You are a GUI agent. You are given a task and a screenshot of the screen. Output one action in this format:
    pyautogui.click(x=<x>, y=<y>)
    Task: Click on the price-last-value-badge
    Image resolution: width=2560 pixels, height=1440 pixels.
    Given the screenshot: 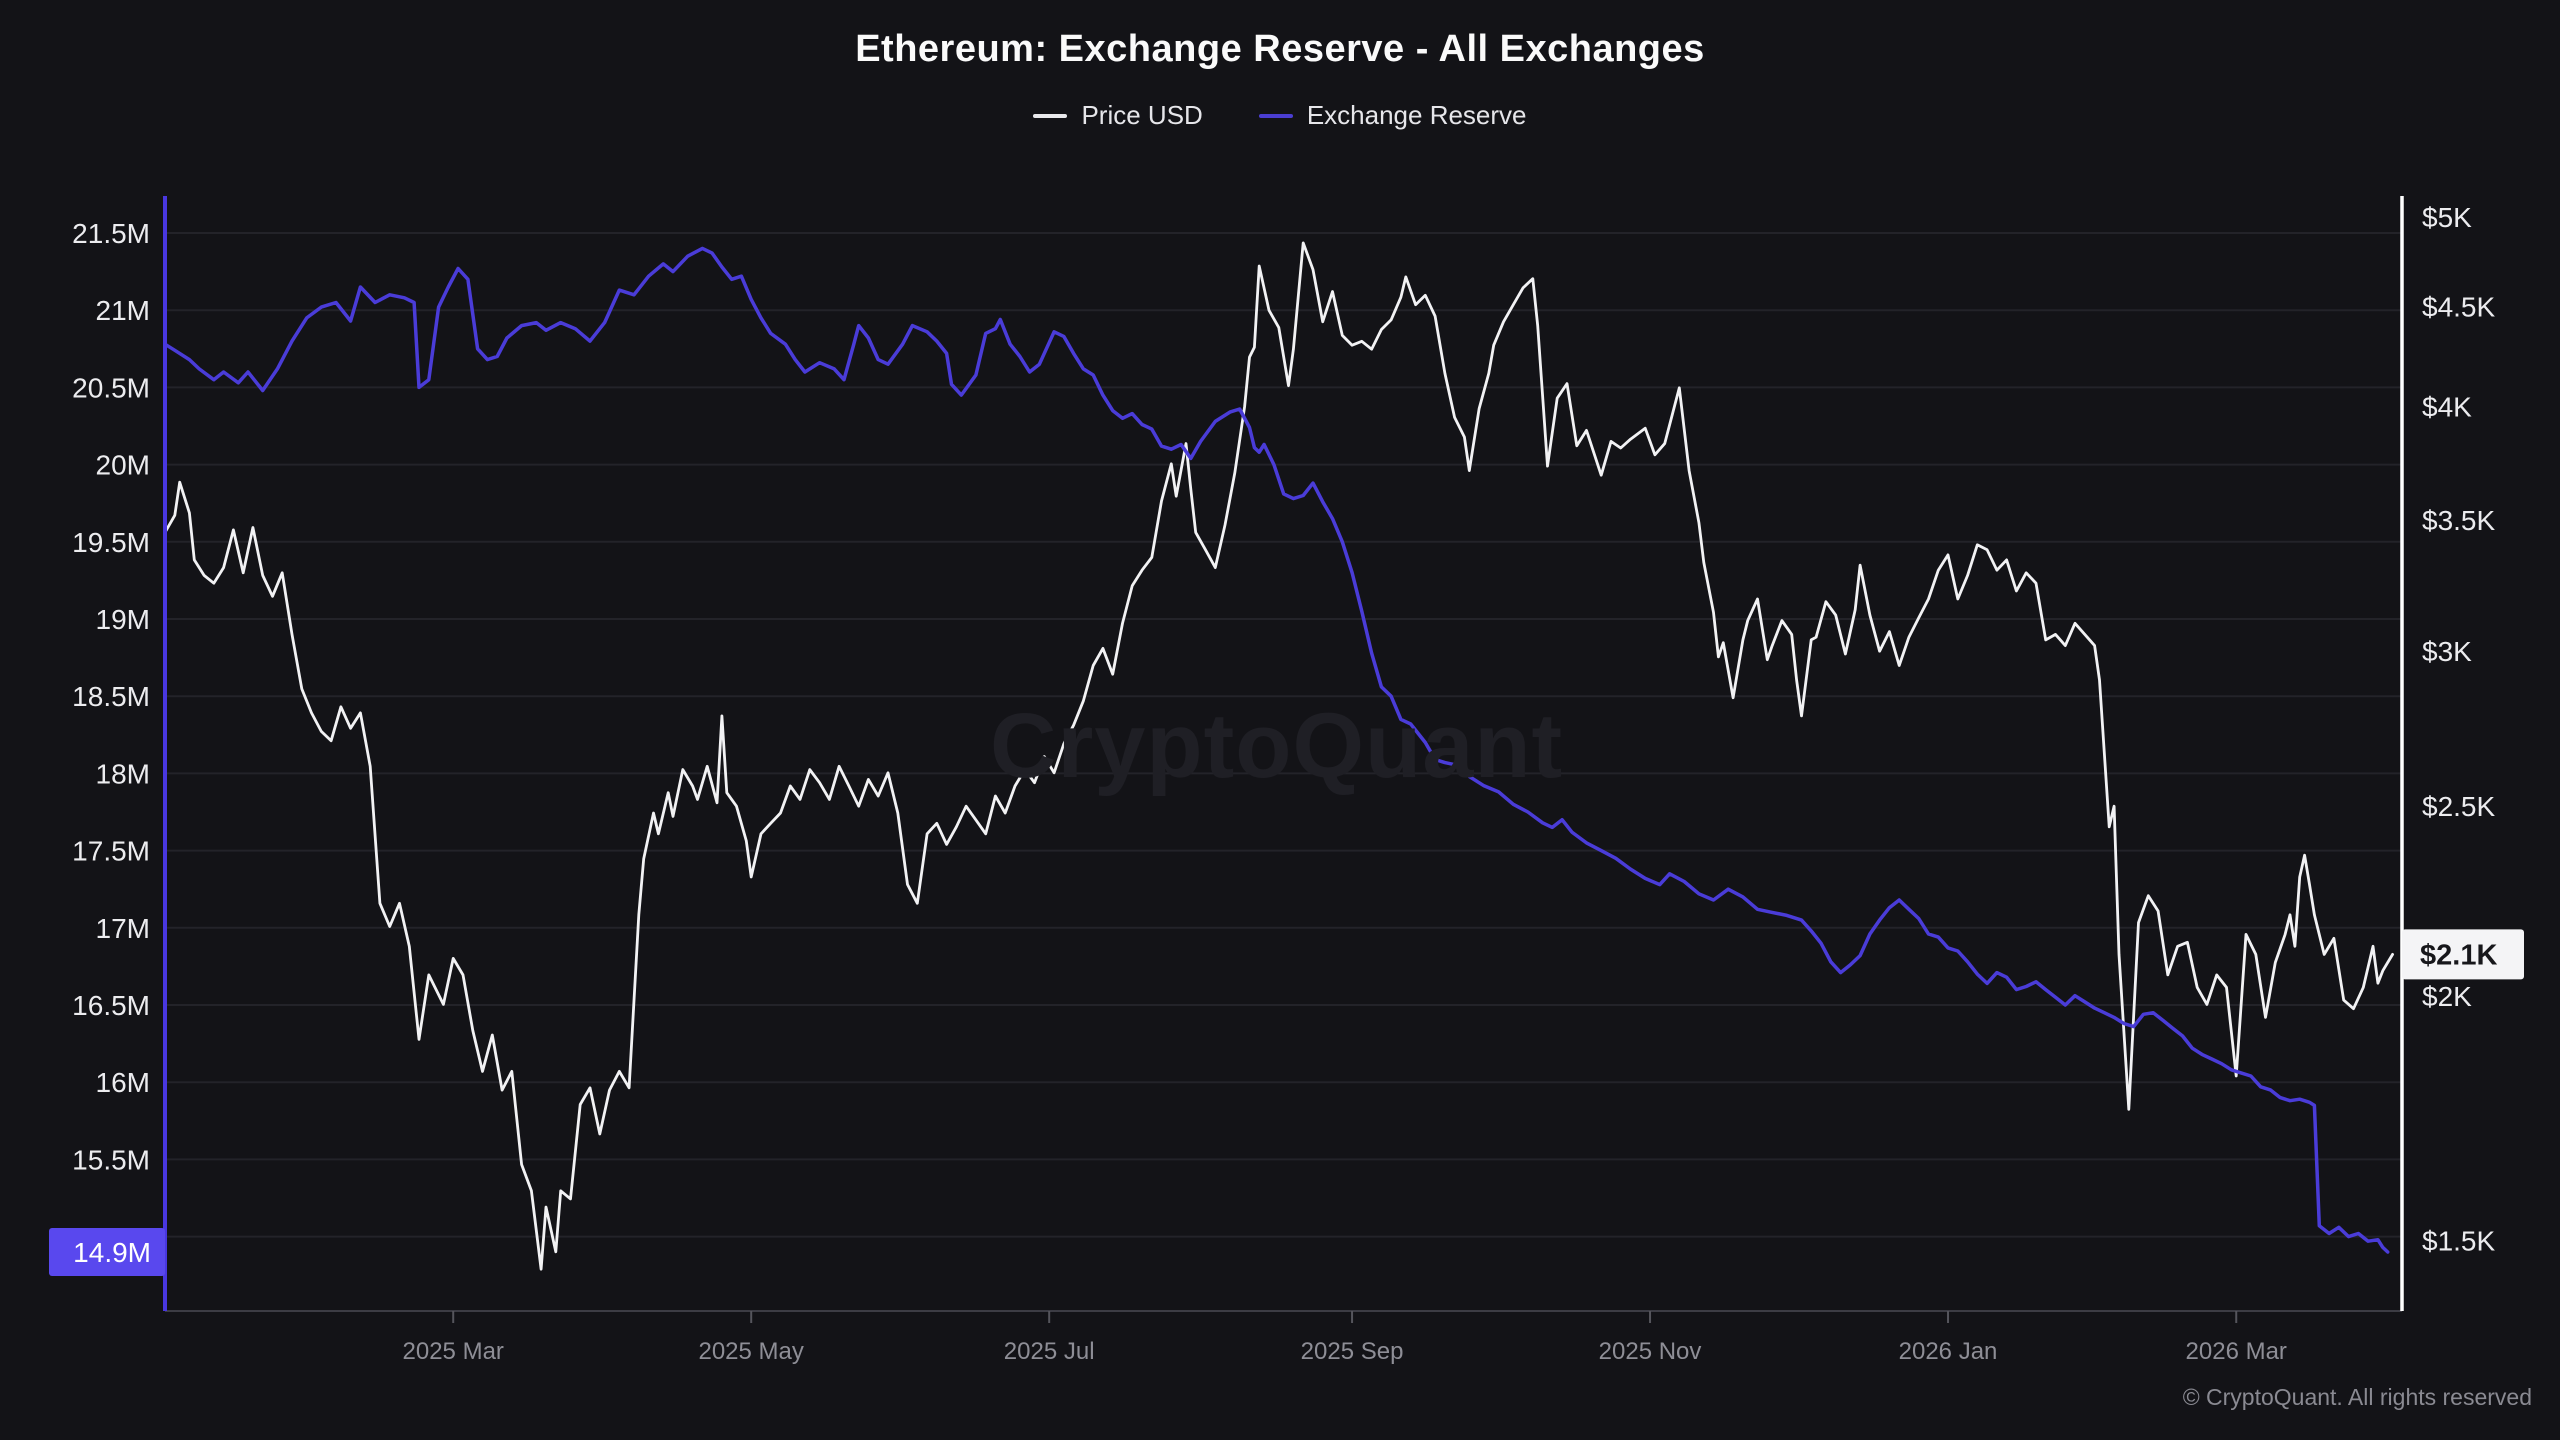 What is the action you would take?
    pyautogui.click(x=2463, y=954)
    